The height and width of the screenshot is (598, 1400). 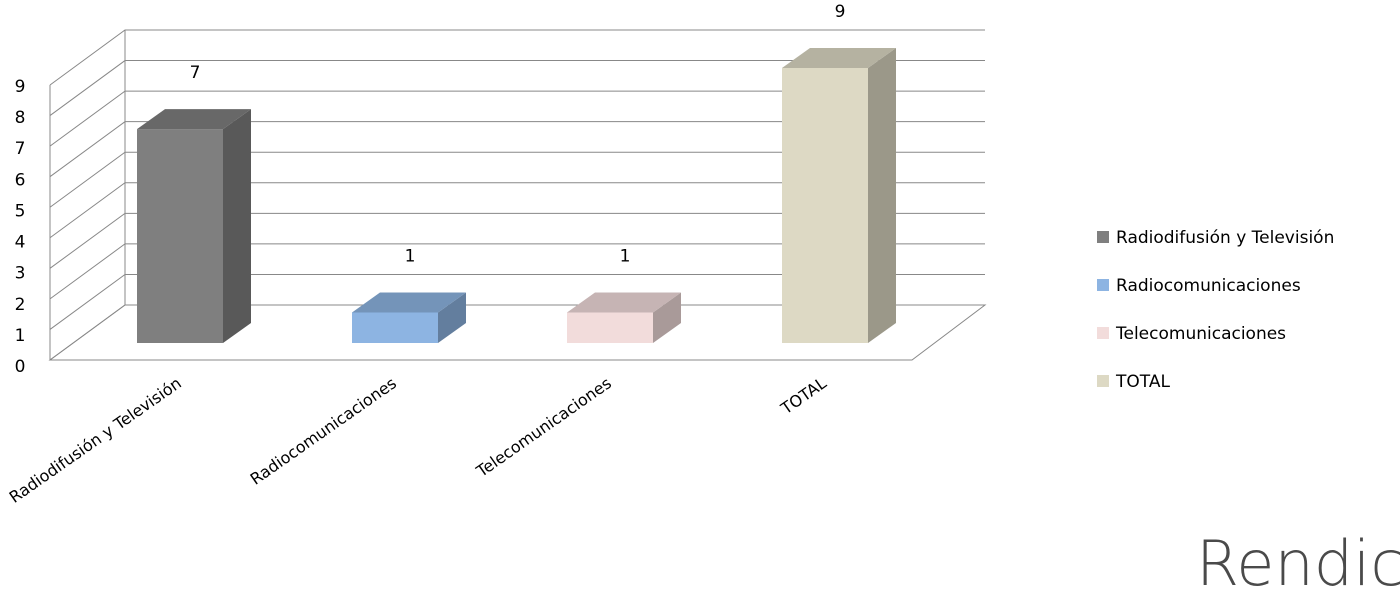 I want to click on watermark: Rendic, so click(x=1298, y=562).